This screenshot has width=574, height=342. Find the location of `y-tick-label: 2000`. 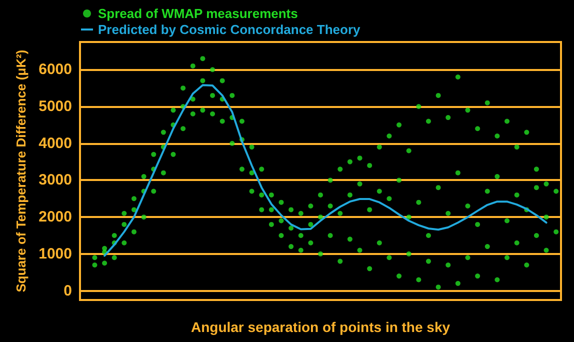

y-tick-label: 2000 is located at coordinates (55, 217).